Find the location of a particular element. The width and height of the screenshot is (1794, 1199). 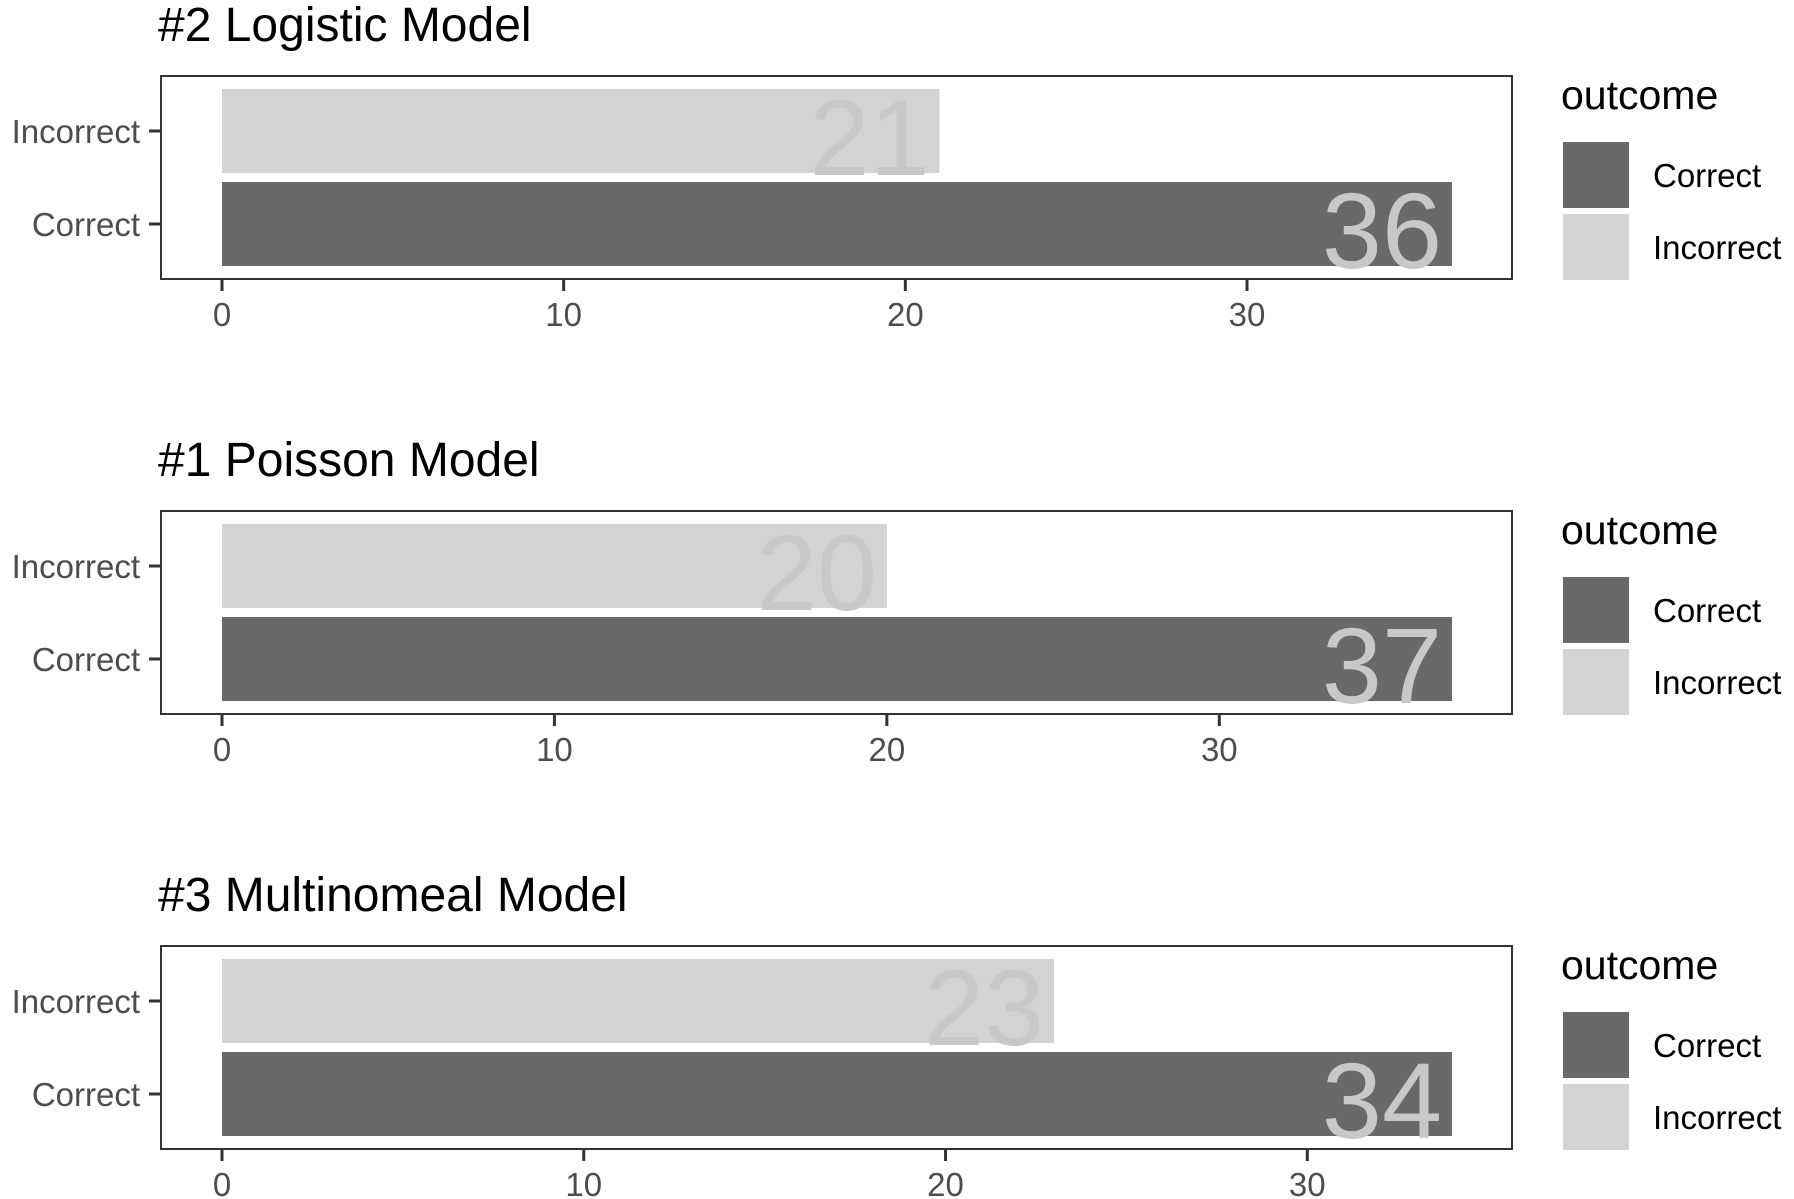

poisson-xtick-label-20: 20 is located at coordinates (887, 749).